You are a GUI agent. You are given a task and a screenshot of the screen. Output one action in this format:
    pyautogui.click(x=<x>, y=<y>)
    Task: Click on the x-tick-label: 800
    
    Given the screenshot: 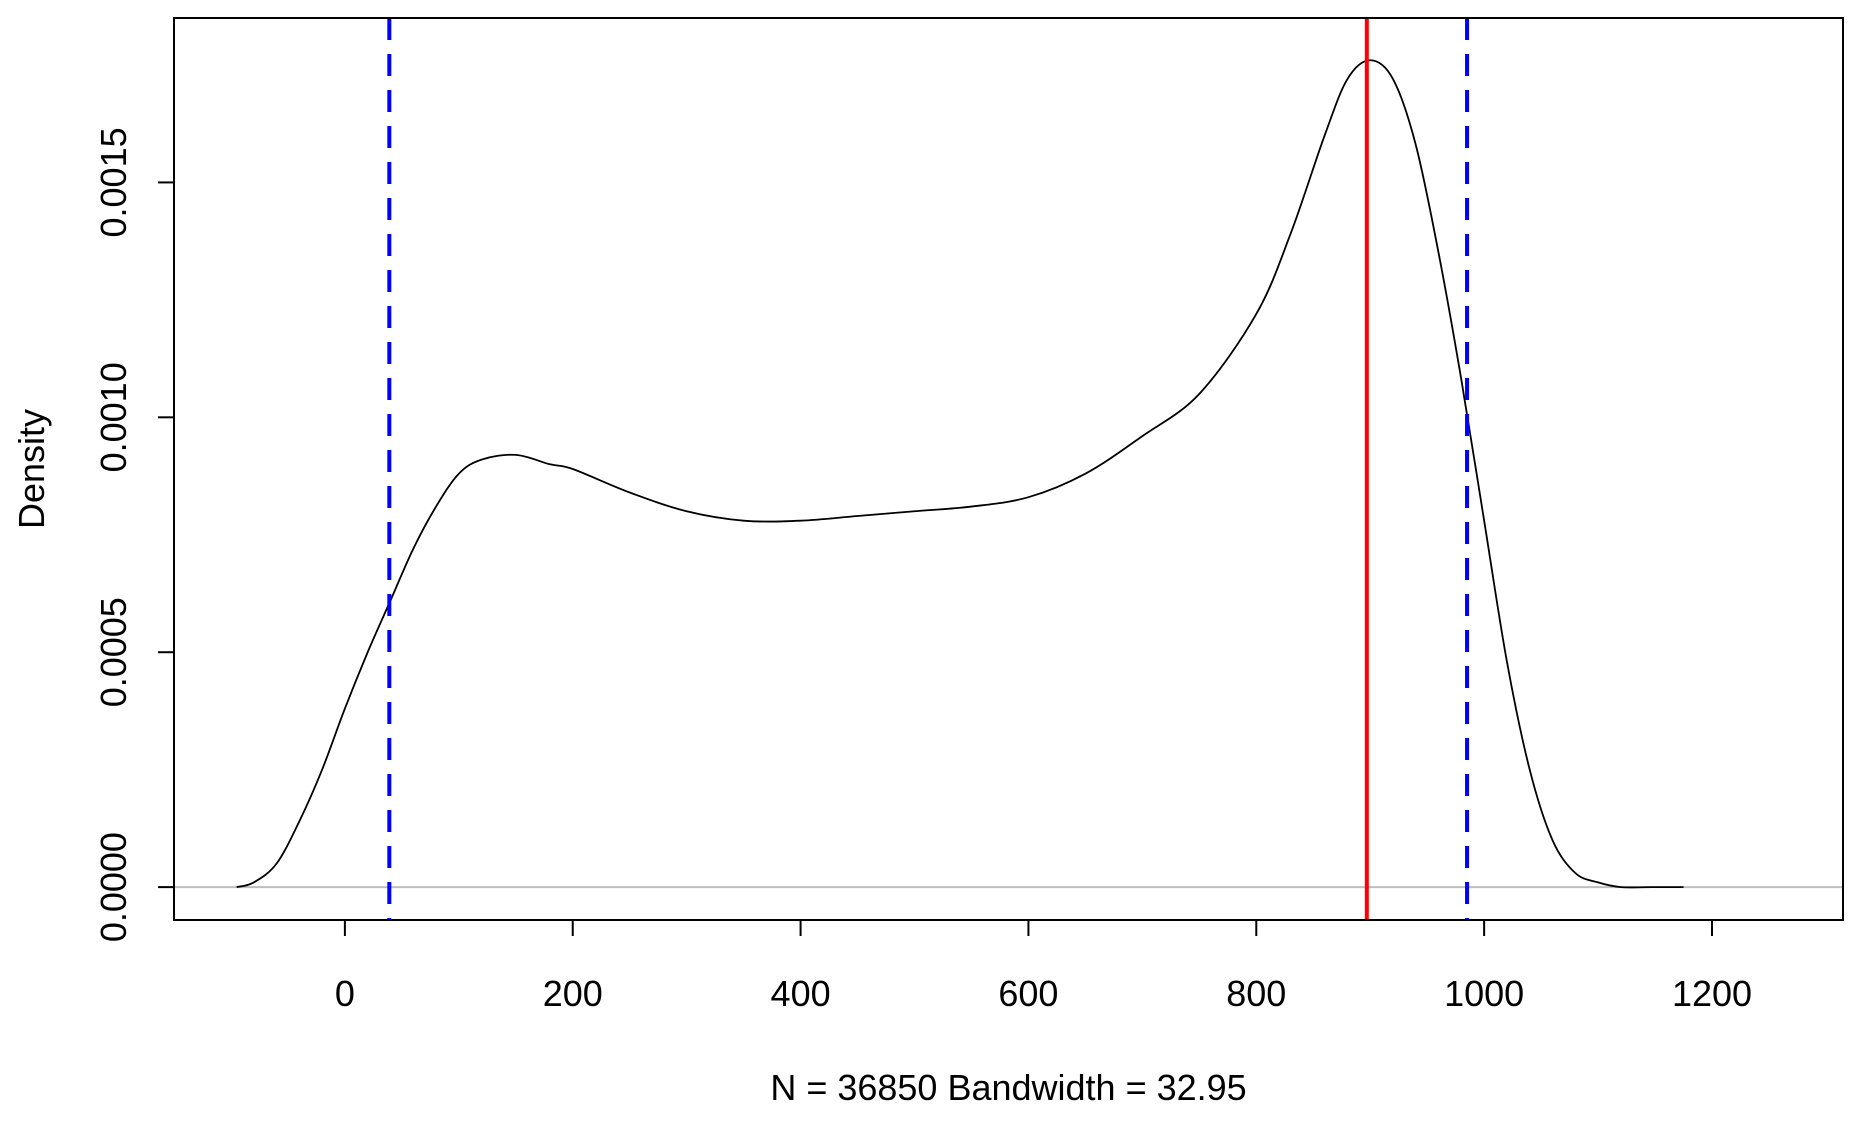 What is the action you would take?
    pyautogui.click(x=1256, y=993)
    